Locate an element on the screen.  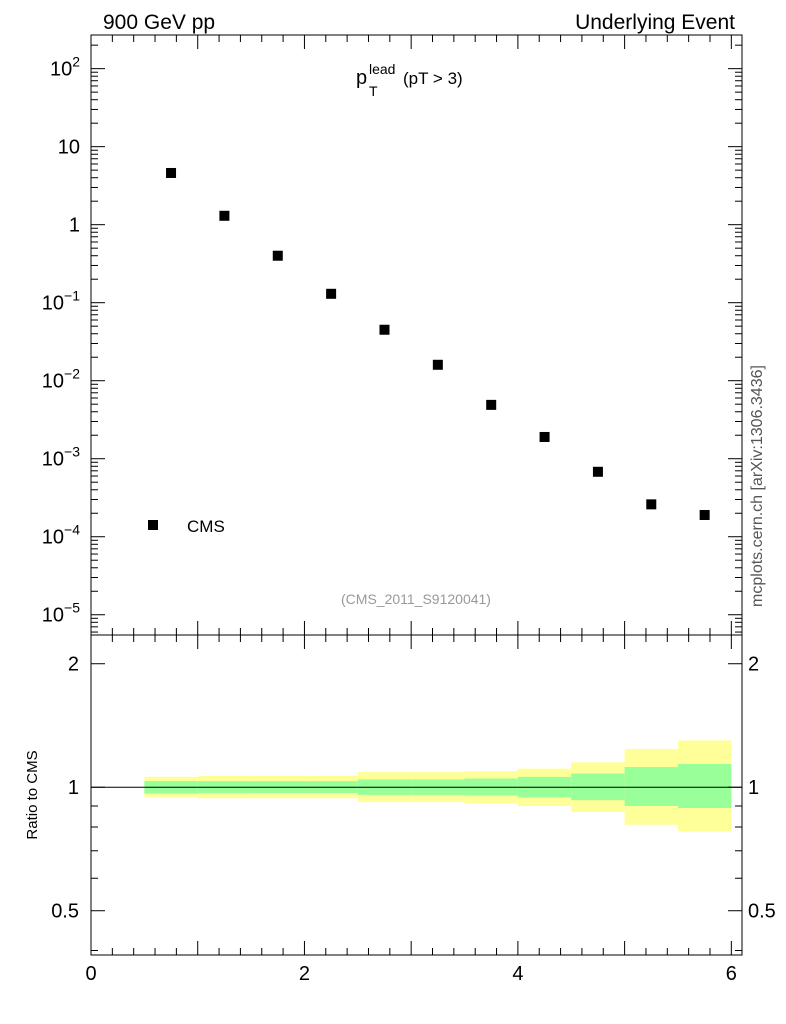
y-tick-label: 10⁻² is located at coordinates (61, 379).